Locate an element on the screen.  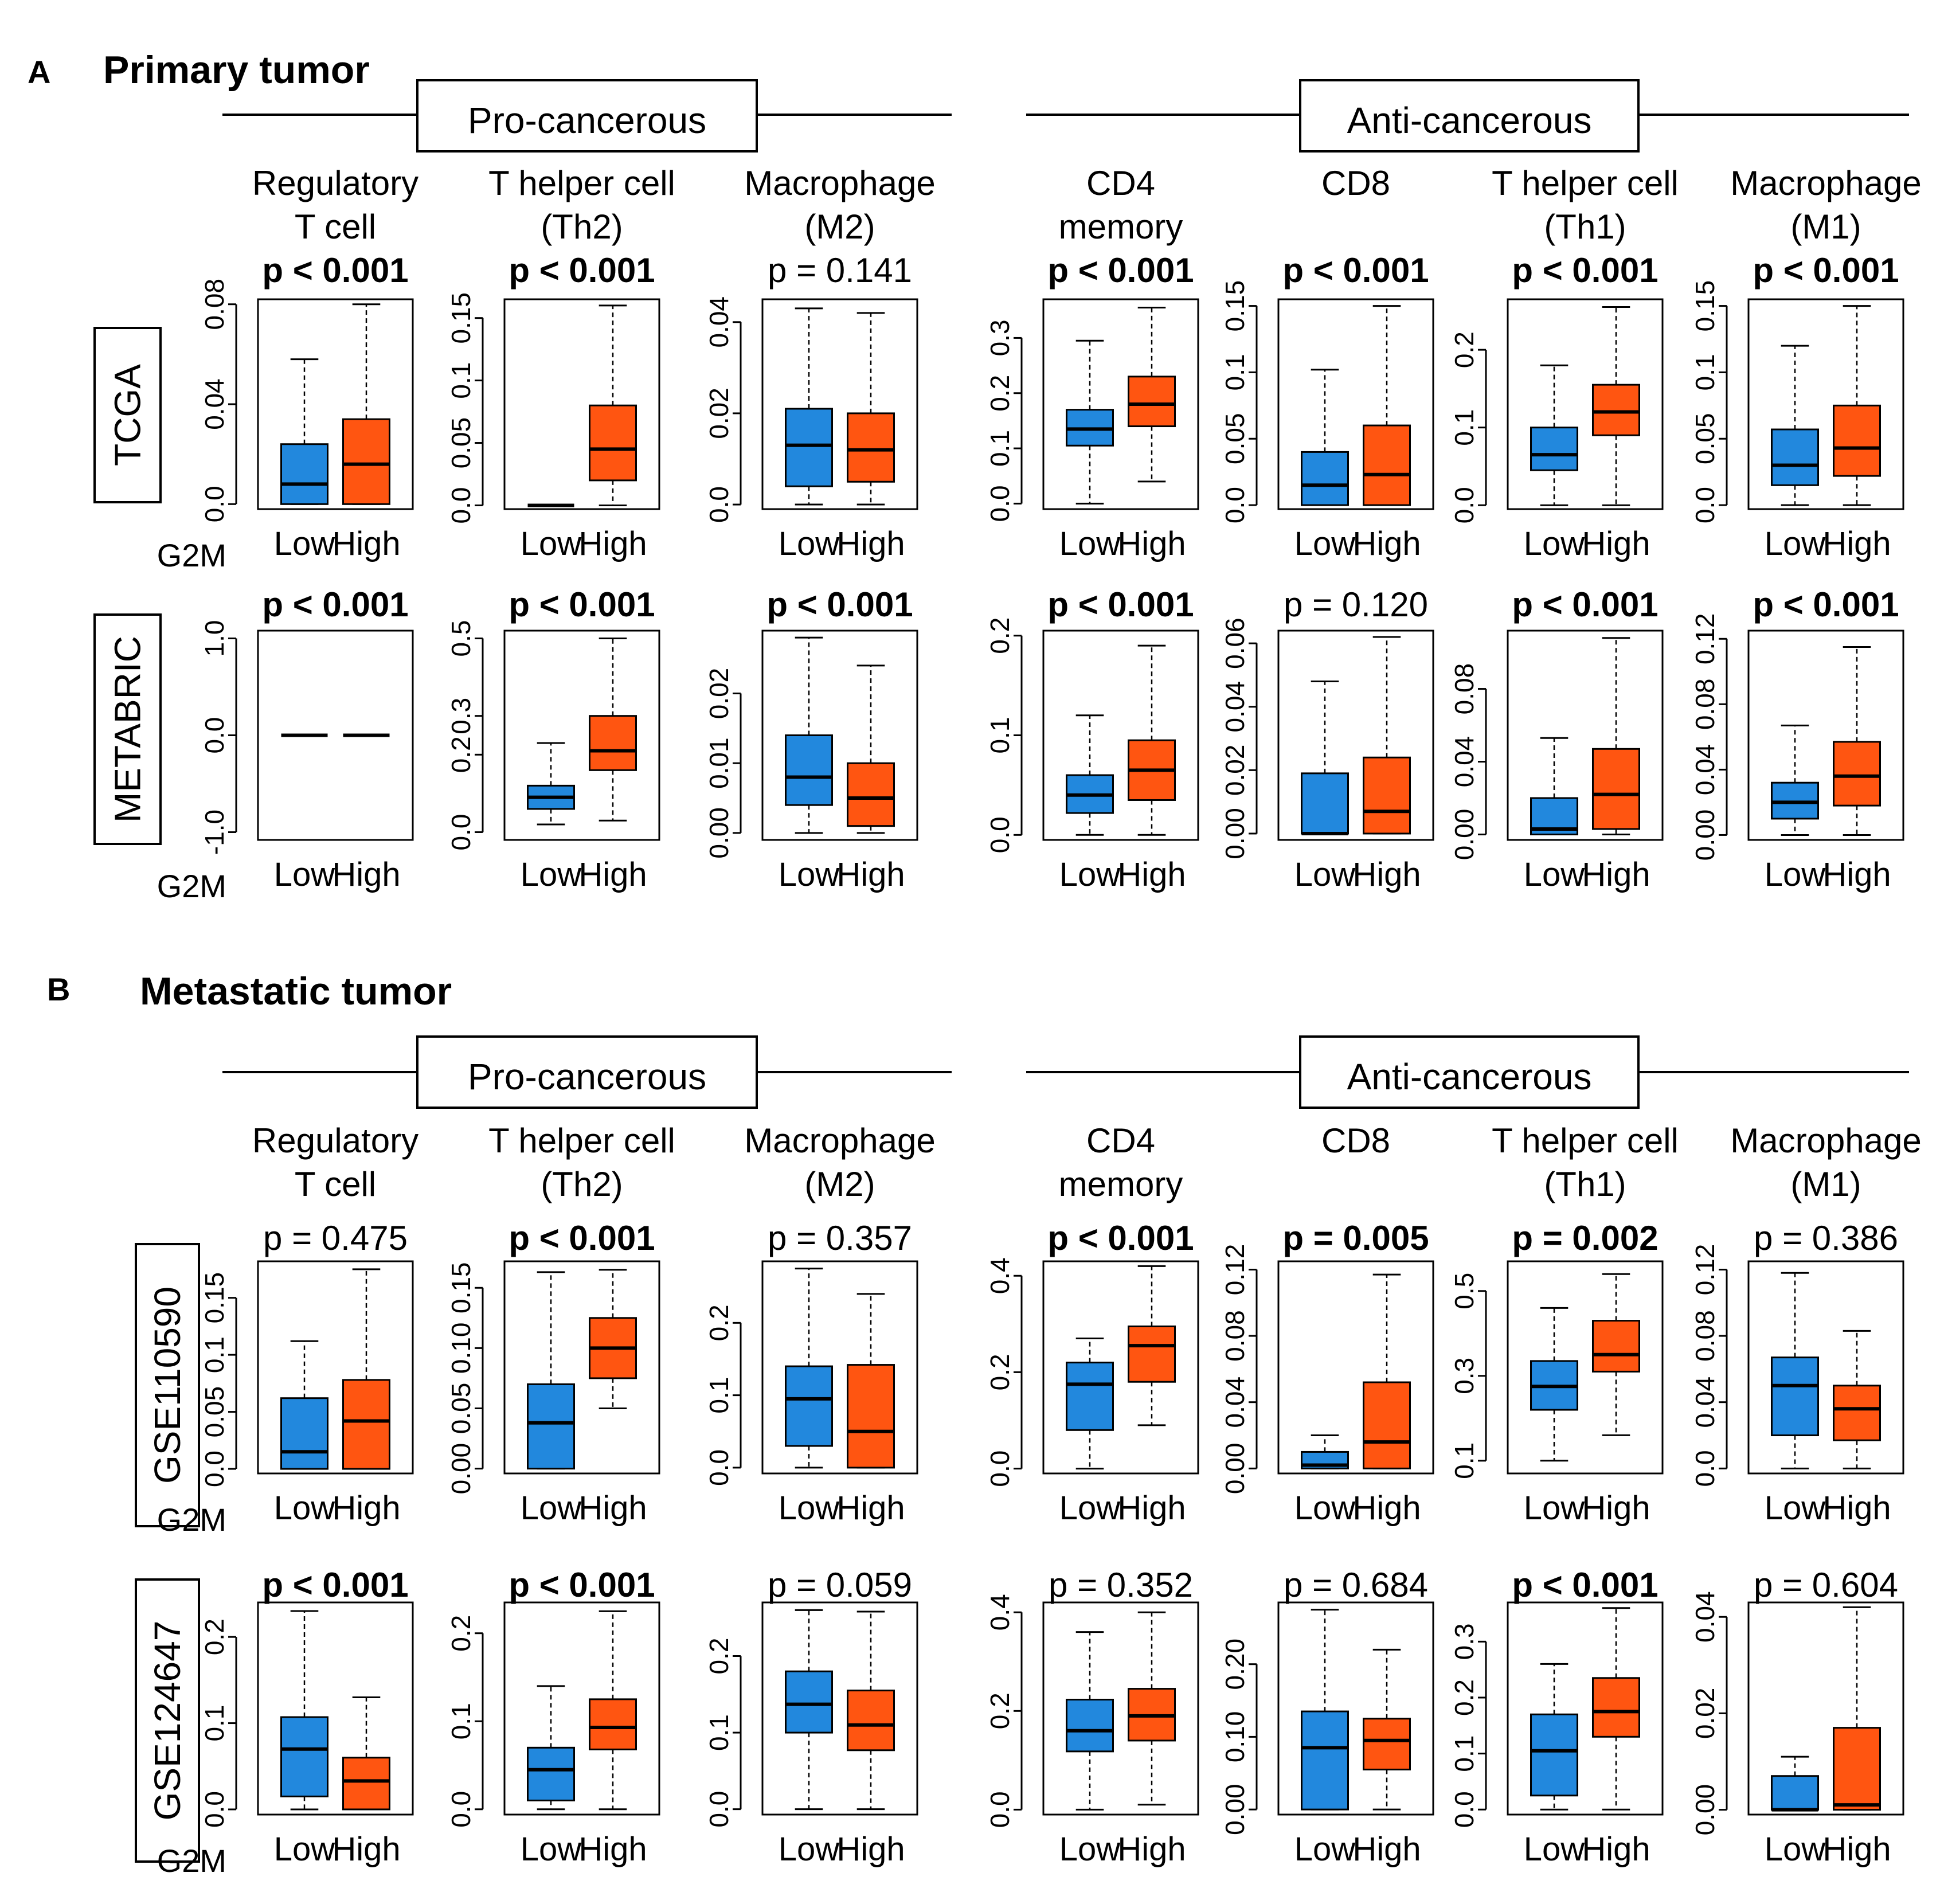
column-label-a-macrophage: Macrophage is located at coordinates (840, 183).